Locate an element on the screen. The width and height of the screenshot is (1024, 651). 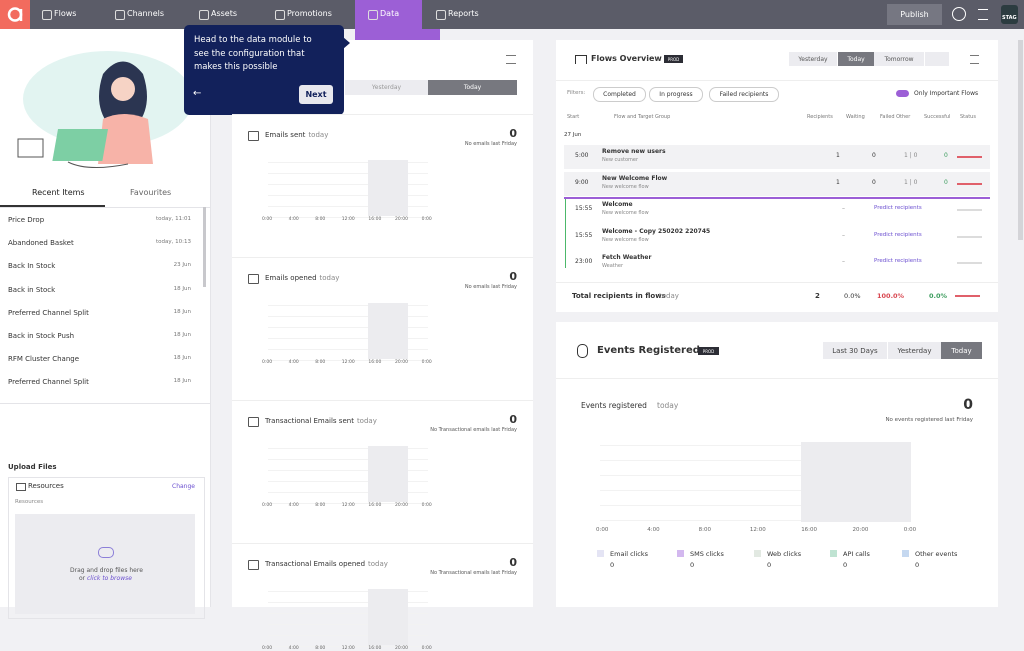
nav-item: Assets is located at coordinates (224, 13).